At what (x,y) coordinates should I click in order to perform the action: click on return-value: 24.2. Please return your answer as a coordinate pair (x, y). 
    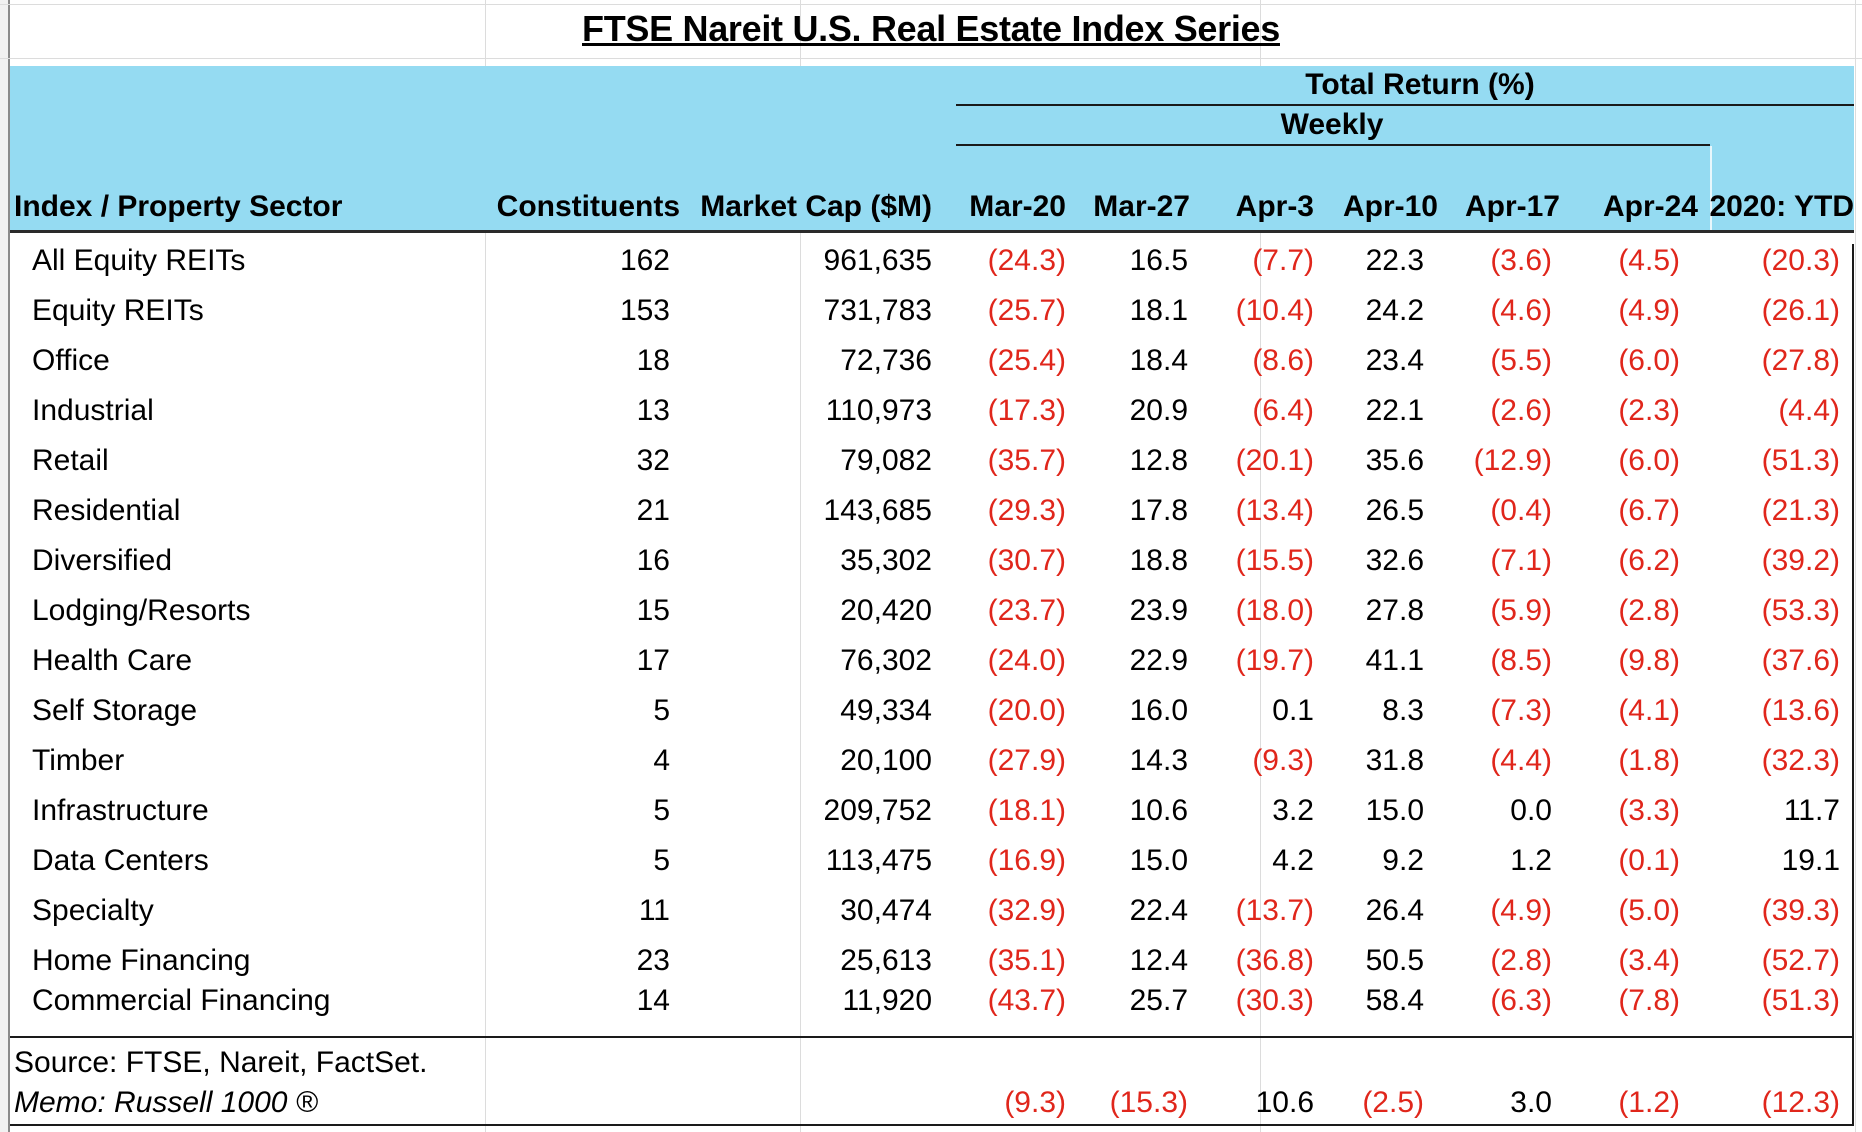
    Looking at the image, I should click on (1394, 310).